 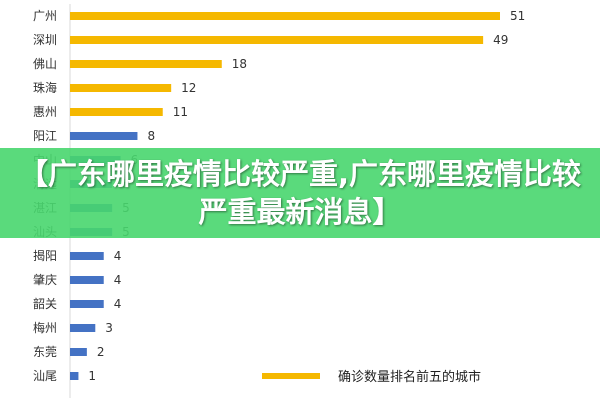 What do you see at coordinates (45, 376) in the screenshot?
I see `category-label: 汕尾` at bounding box center [45, 376].